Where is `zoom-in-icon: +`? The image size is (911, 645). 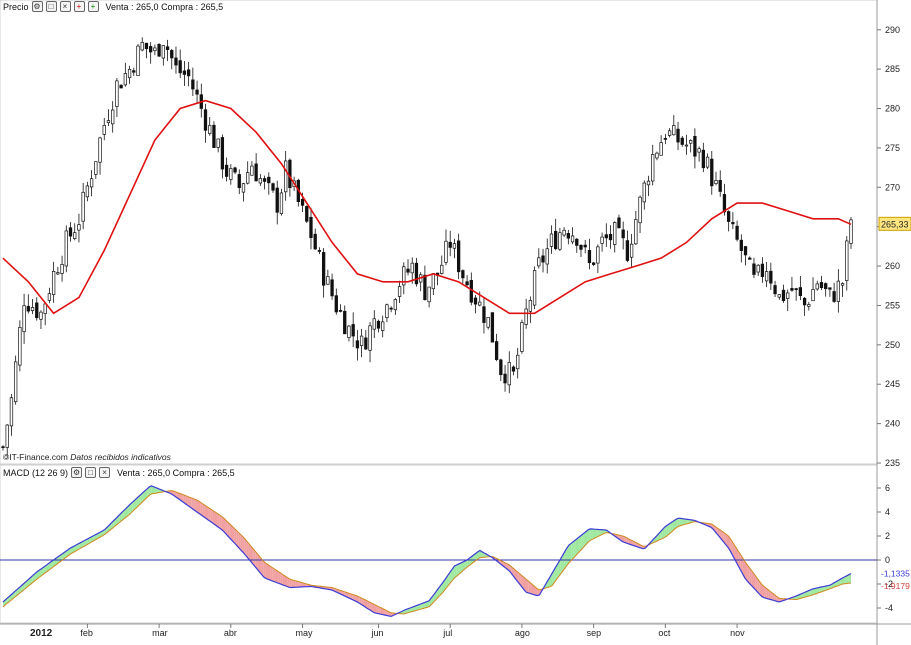 zoom-in-icon: + is located at coordinates (79, 6).